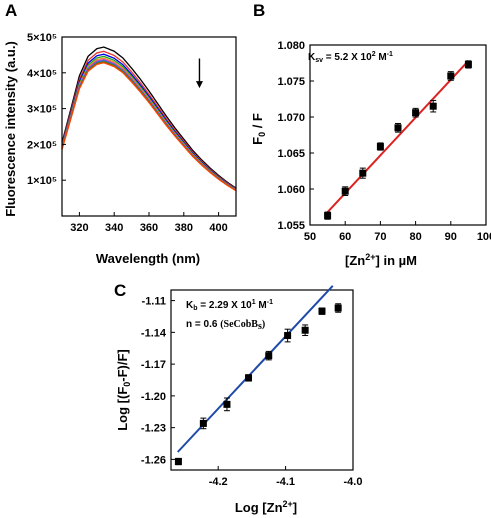  Describe the element at coordinates (291, 154) in the screenshot. I see `panel-b-y-tick-label: 1.065` at that location.